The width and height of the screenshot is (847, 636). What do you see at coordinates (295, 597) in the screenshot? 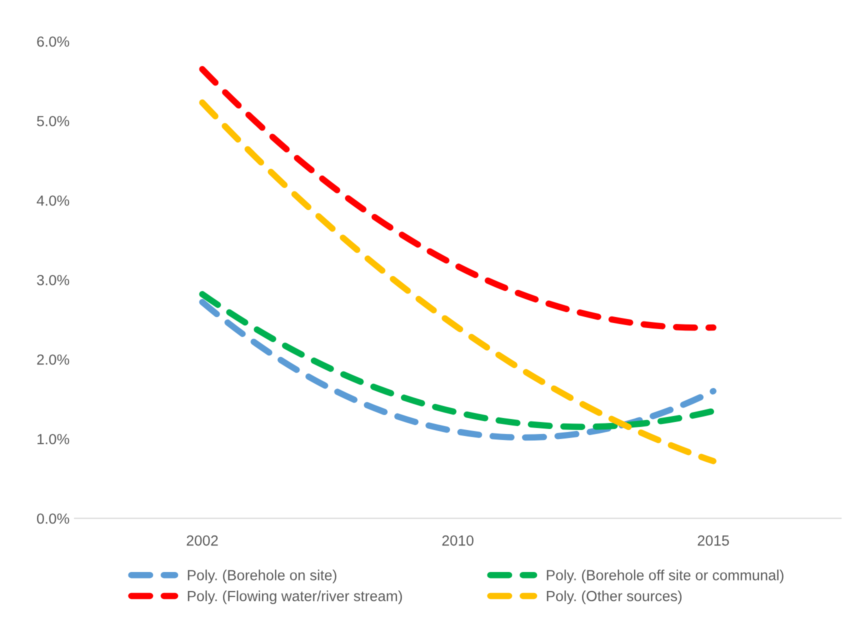
I see `legend-label: Poly. (Flowing water/river stream)` at bounding box center [295, 597].